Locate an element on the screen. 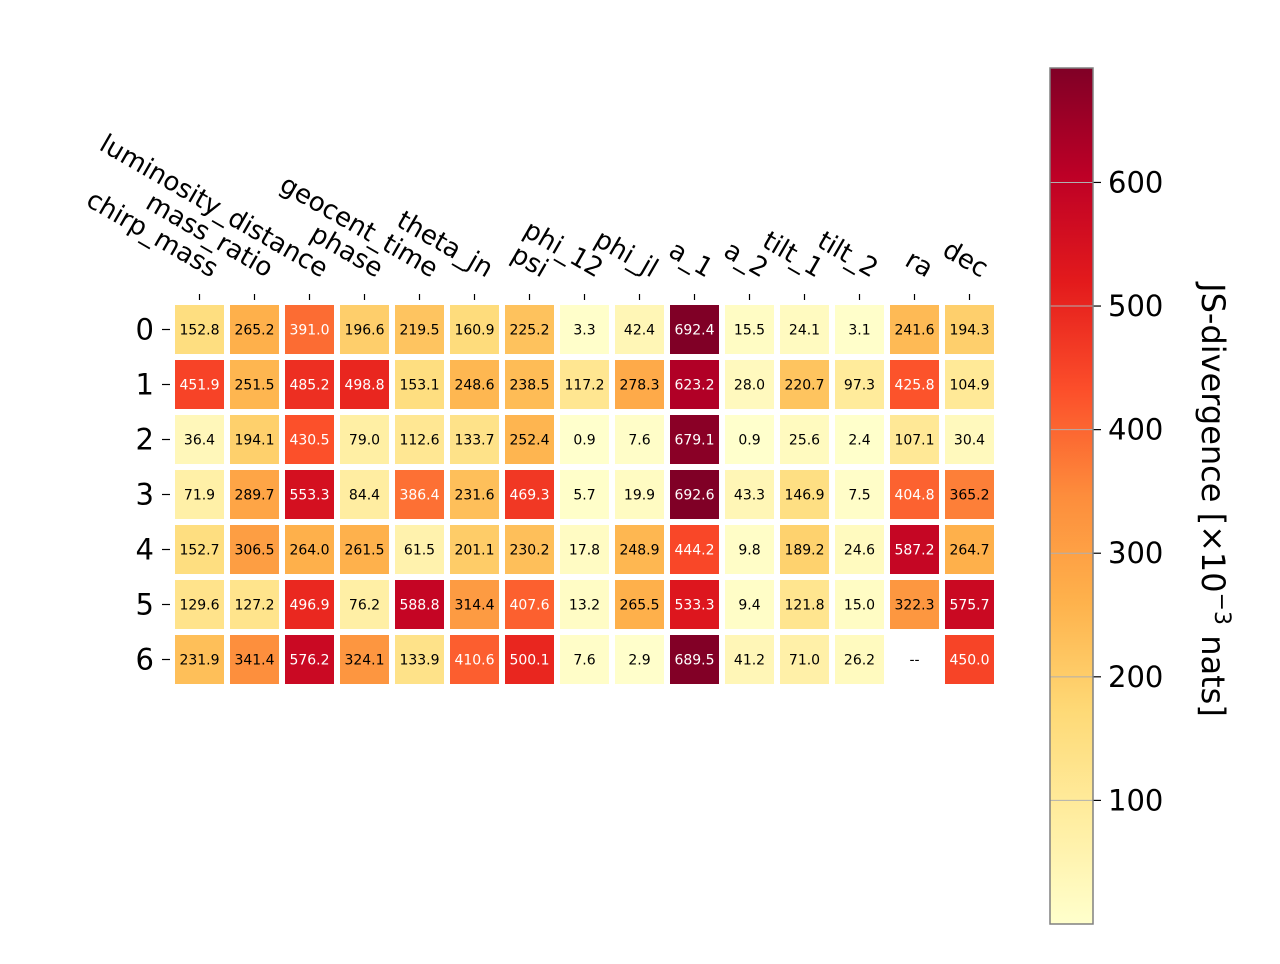 The height and width of the screenshot is (964, 1280). cell-value-label: 13.2 is located at coordinates (584, 606).